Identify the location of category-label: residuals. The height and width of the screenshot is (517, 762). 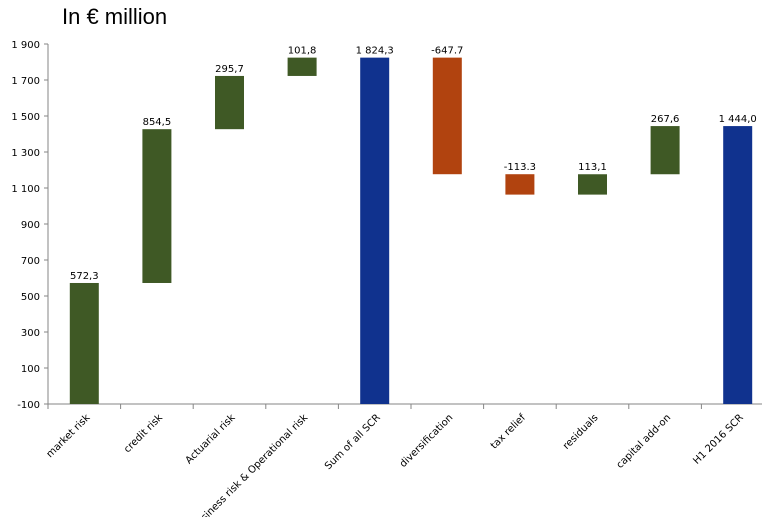
(580, 431).